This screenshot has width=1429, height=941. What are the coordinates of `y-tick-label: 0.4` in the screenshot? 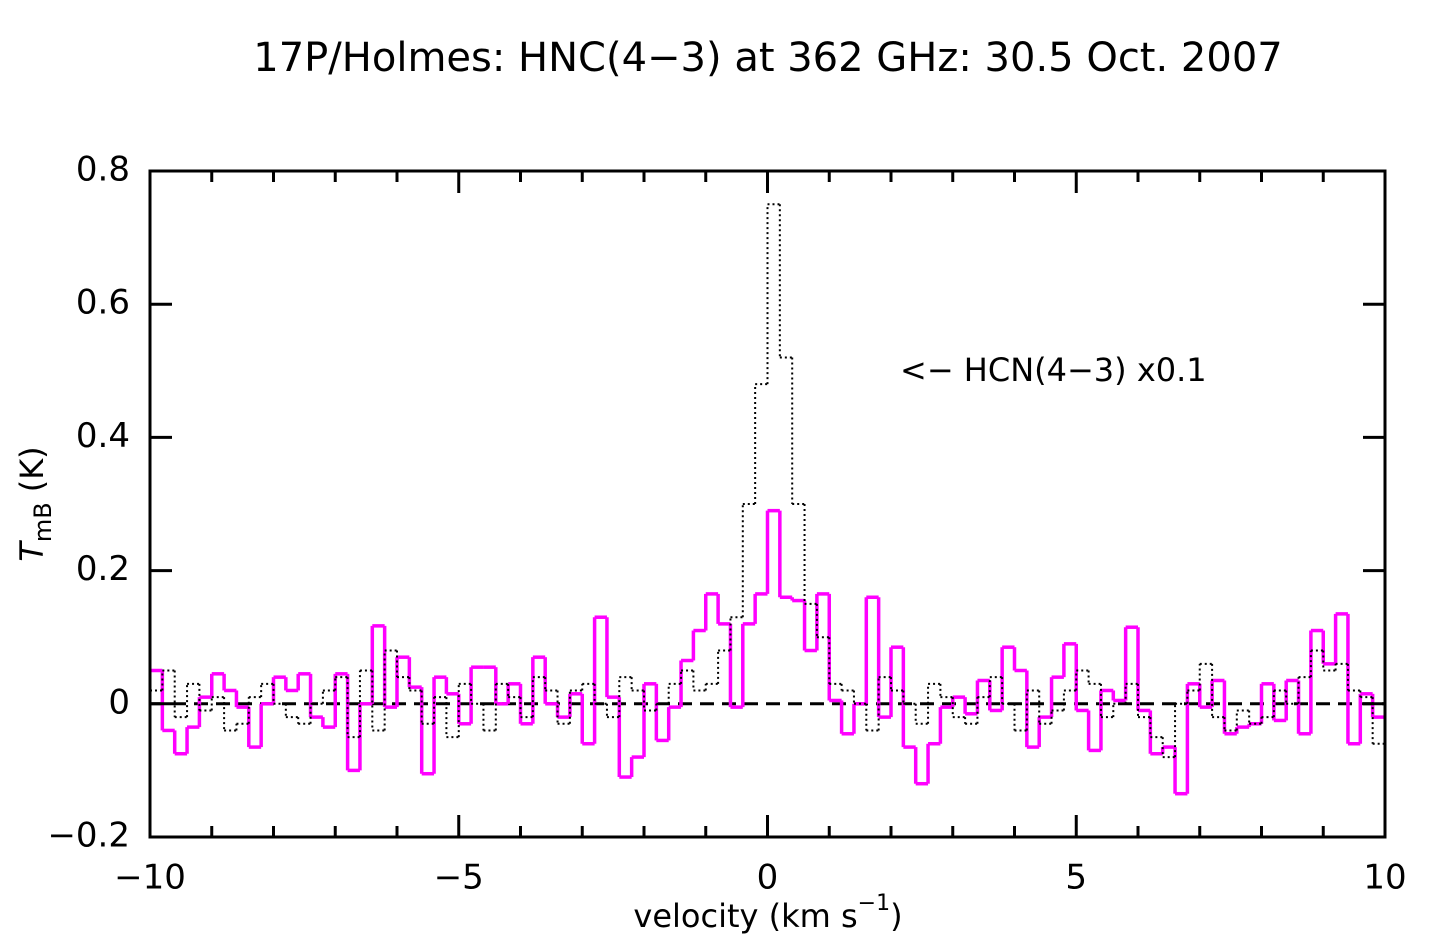 It's located at (103, 436).